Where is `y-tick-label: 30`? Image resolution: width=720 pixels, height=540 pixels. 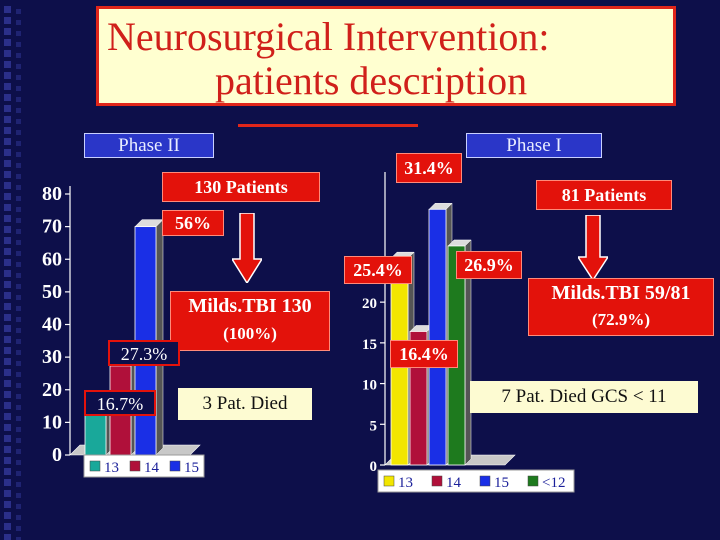
y-tick-label: 30 is located at coordinates (52, 357).